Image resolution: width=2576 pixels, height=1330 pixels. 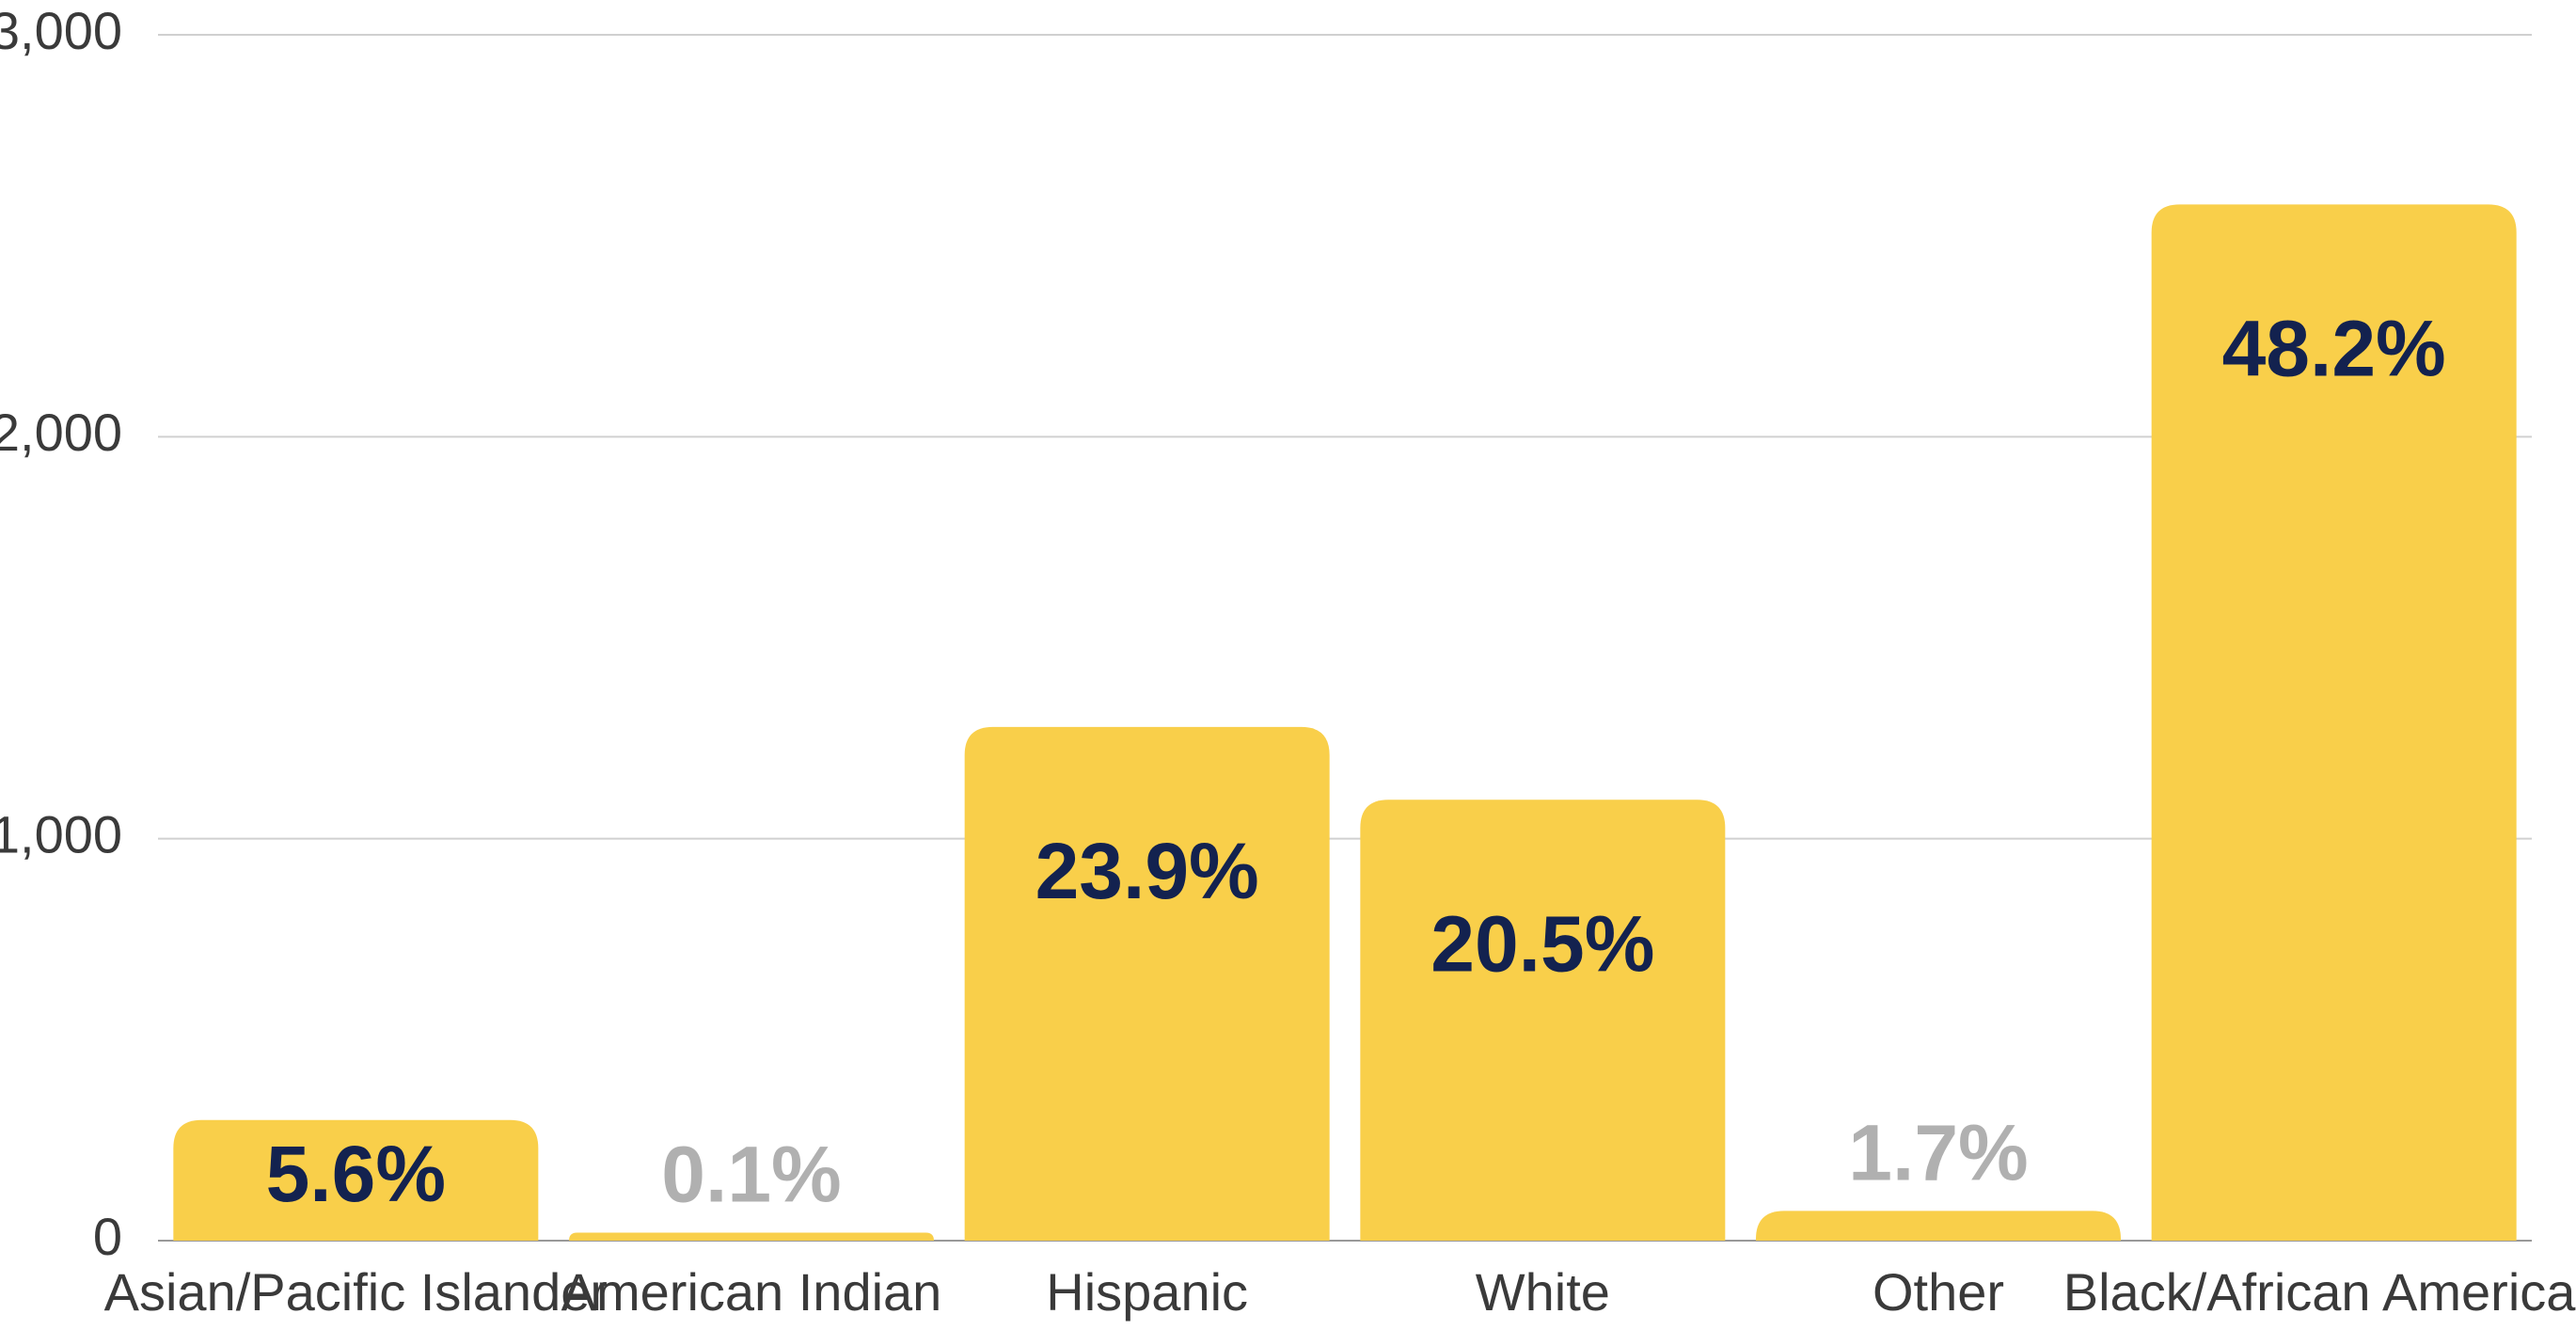 I want to click on x-tick-label: American Indian, so click(x=751, y=1292).